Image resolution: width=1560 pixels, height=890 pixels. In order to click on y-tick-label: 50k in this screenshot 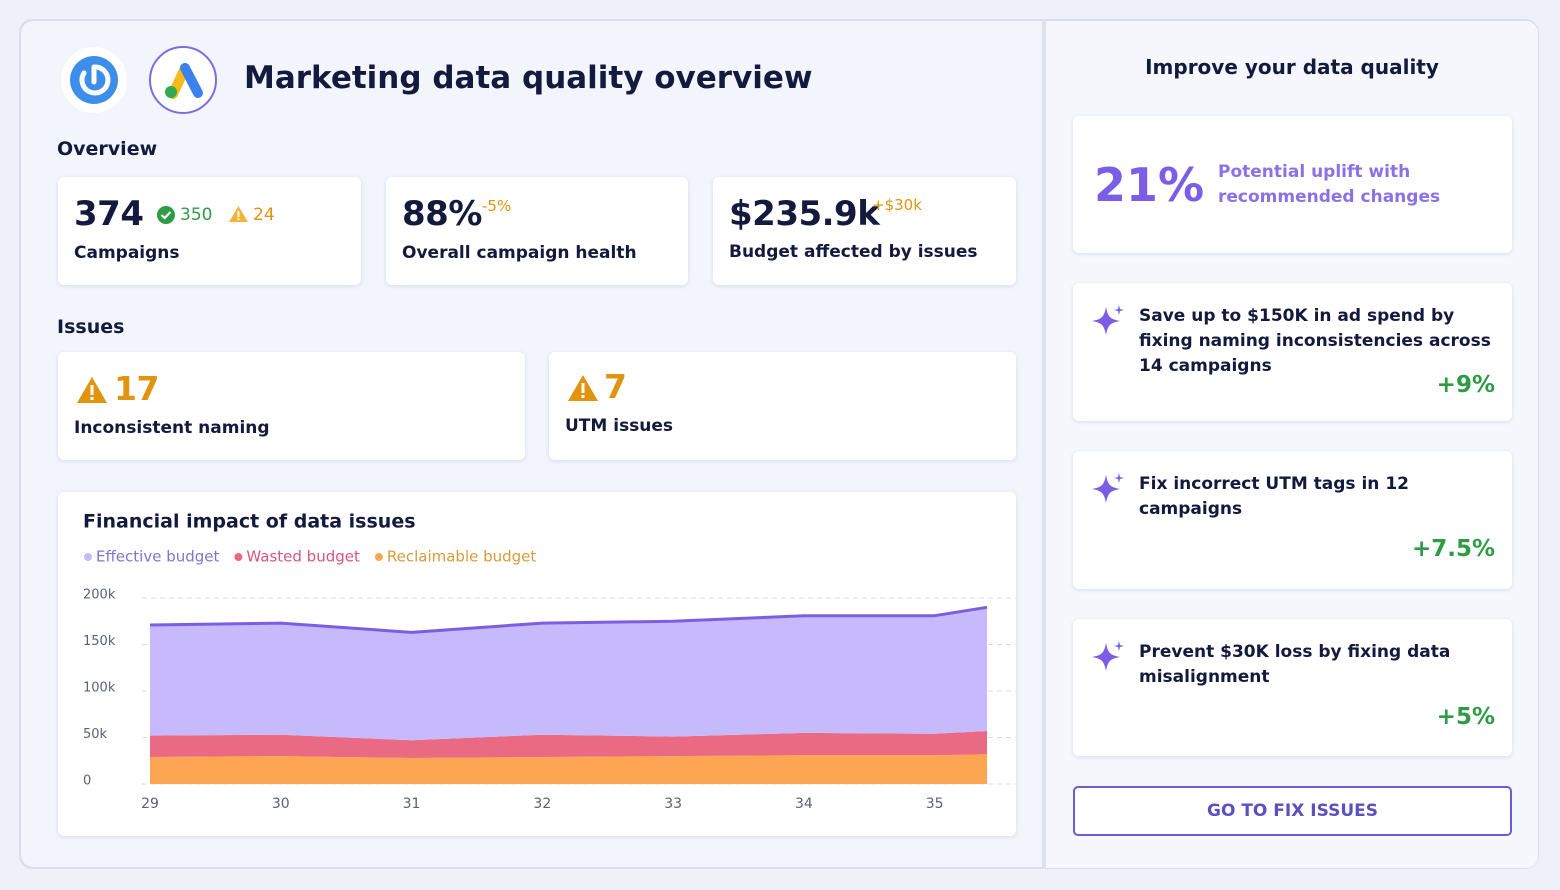, I will do `click(95, 734)`.